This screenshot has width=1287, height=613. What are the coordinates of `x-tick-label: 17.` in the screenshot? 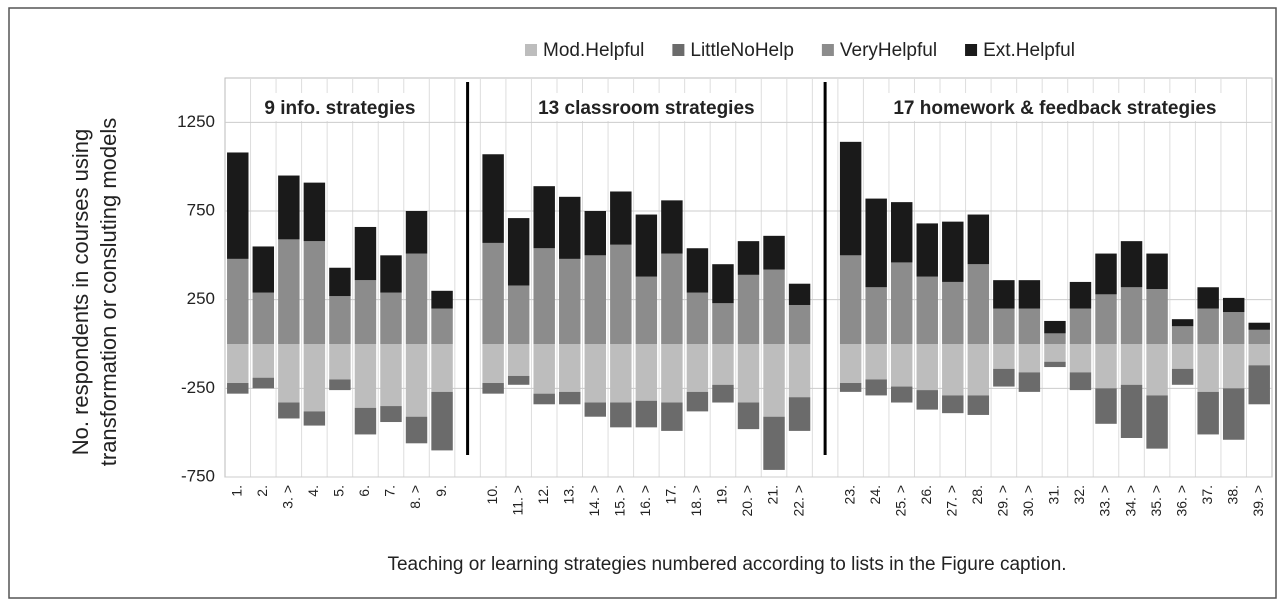 It's located at (671, 494).